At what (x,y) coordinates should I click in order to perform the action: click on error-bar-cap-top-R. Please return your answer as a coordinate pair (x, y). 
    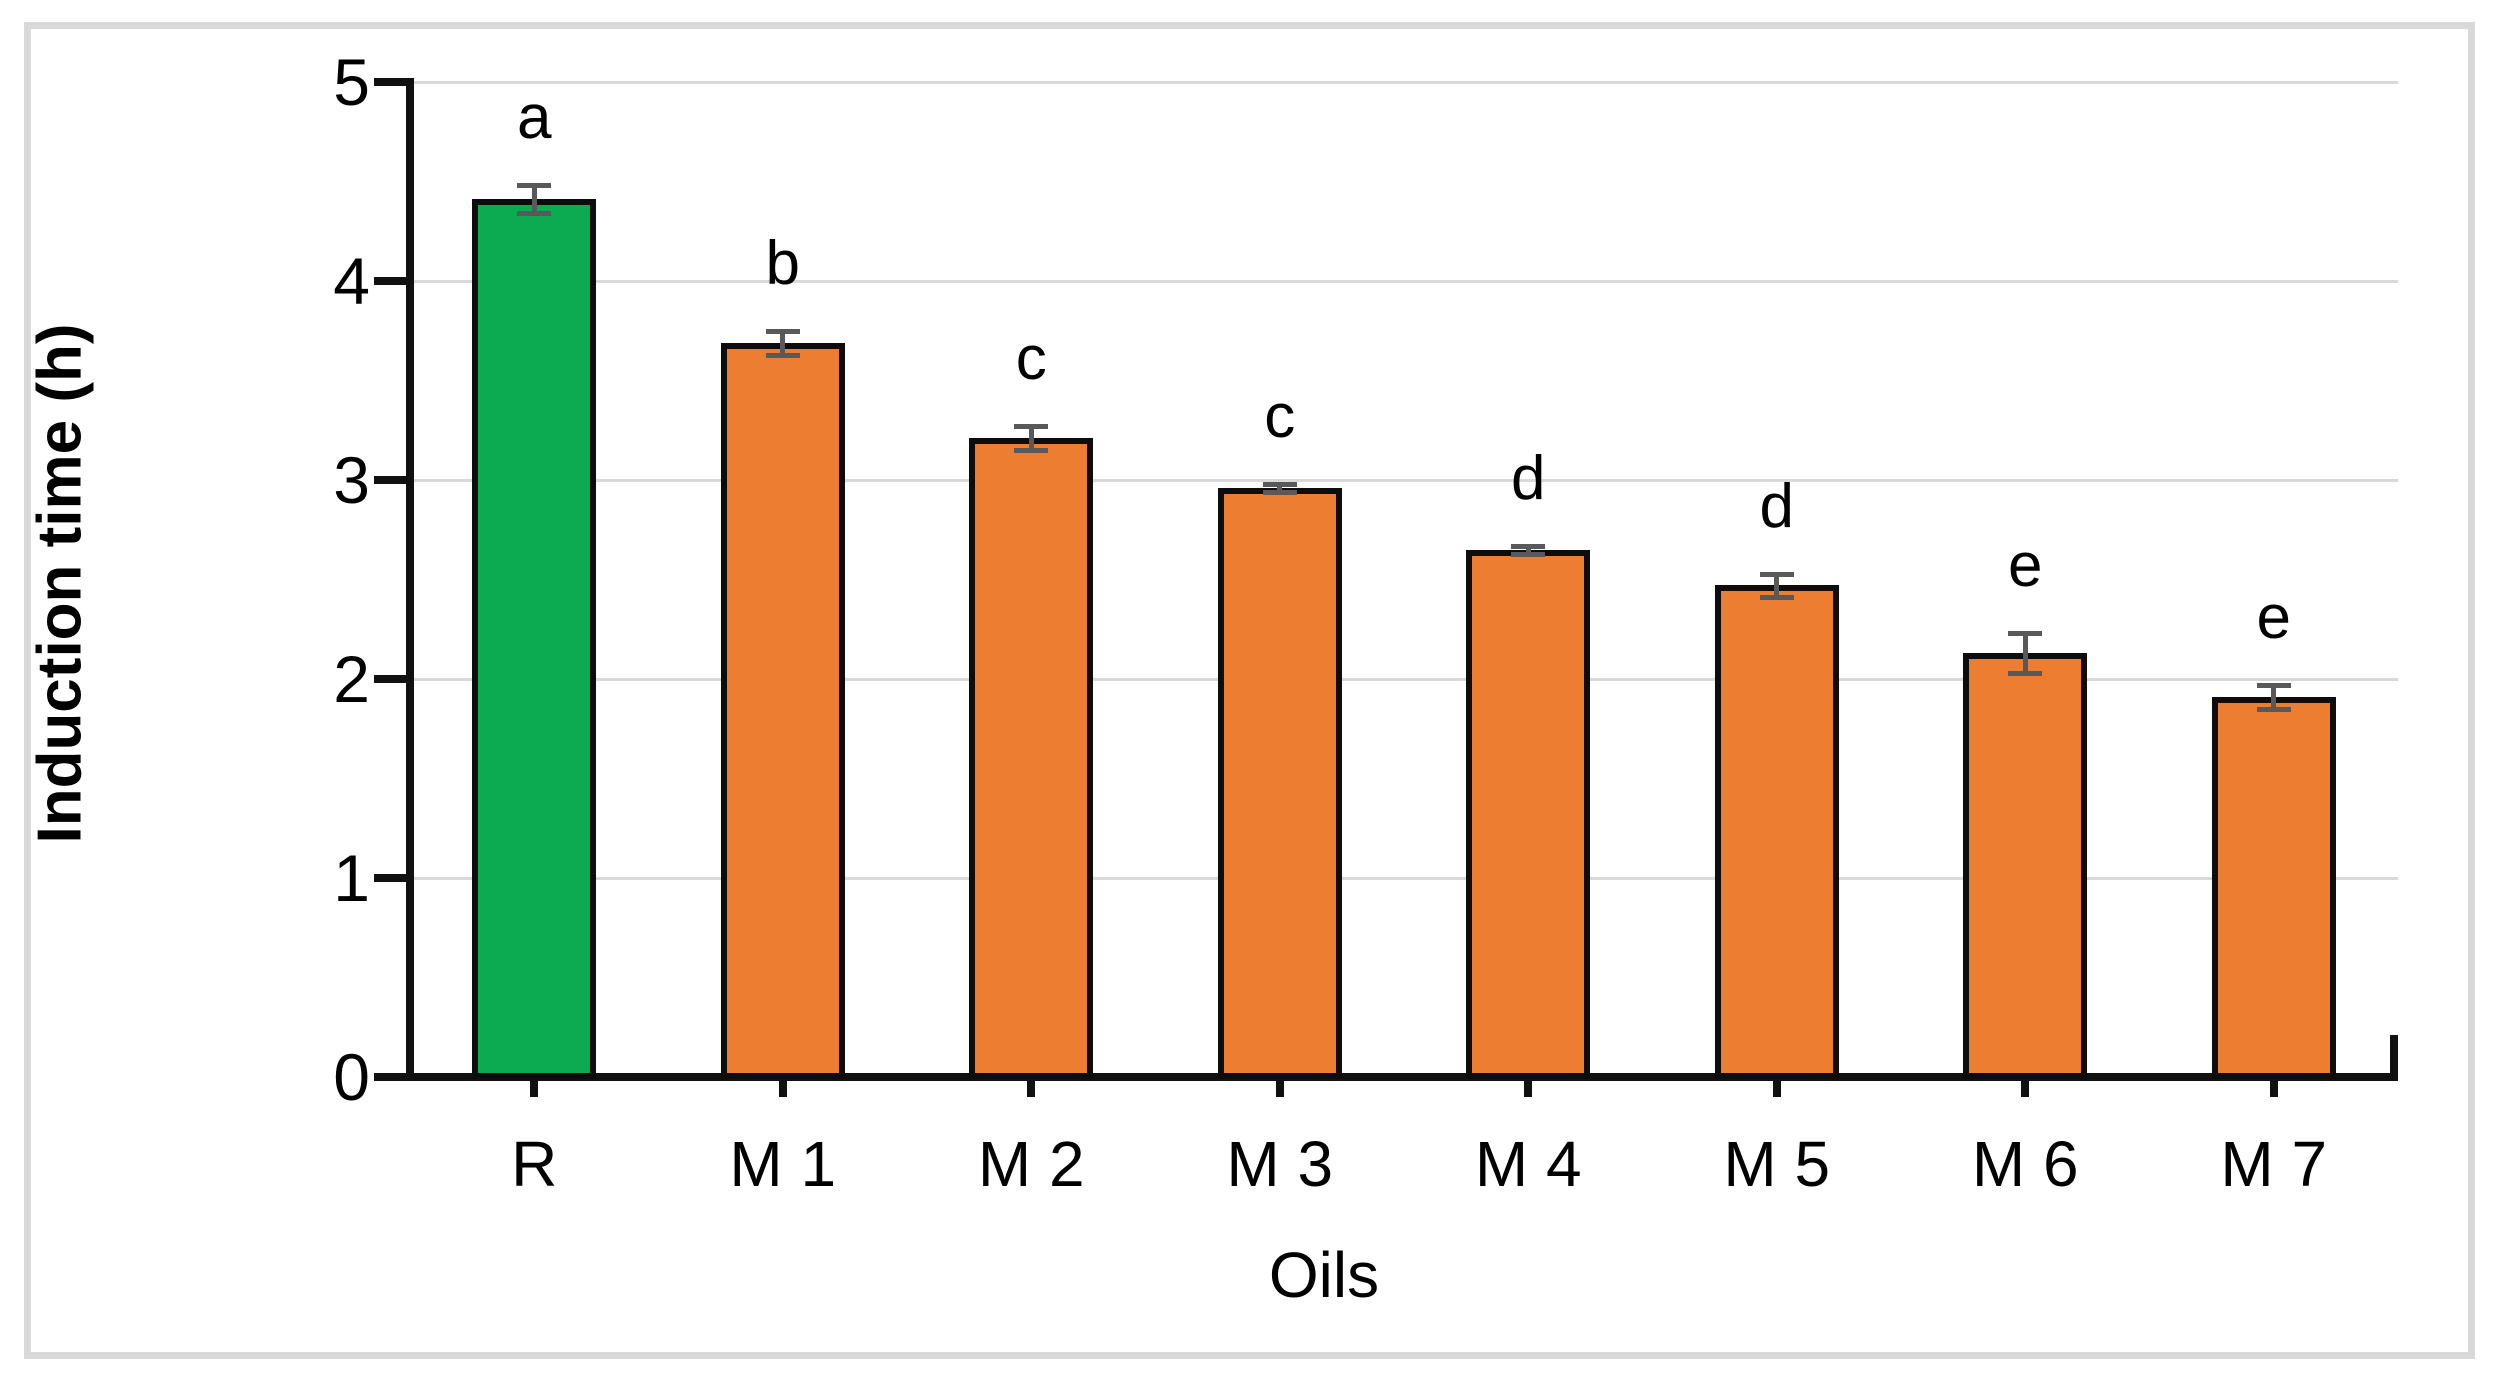
    Looking at the image, I should click on (534, 186).